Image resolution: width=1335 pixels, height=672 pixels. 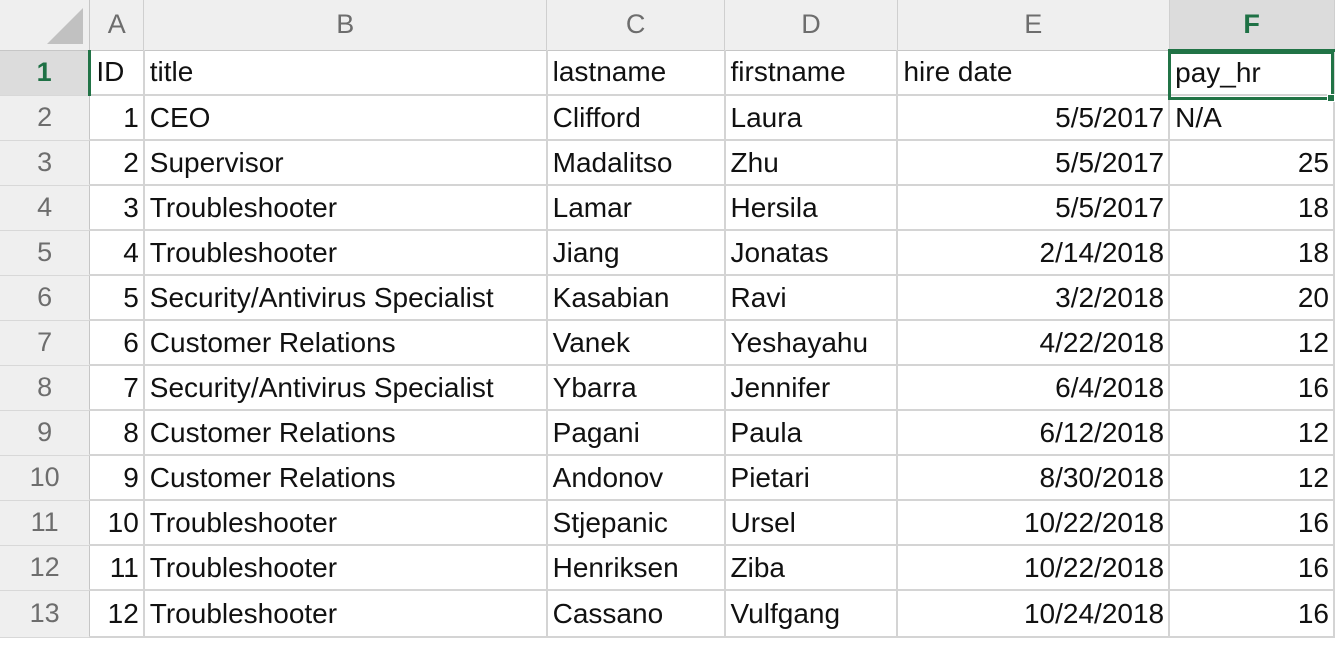 I want to click on fill-handle, so click(x=1331, y=98).